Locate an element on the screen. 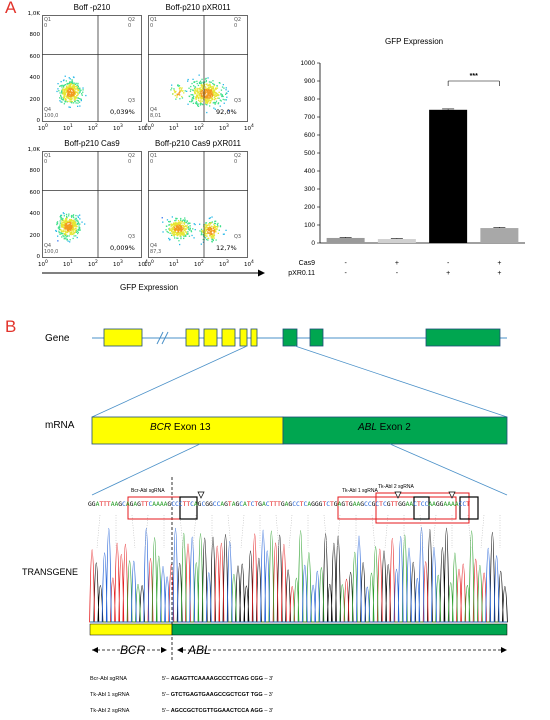 The height and width of the screenshot is (720, 550). mrna-abl-exon-text: Exon 2 is located at coordinates (393, 427).